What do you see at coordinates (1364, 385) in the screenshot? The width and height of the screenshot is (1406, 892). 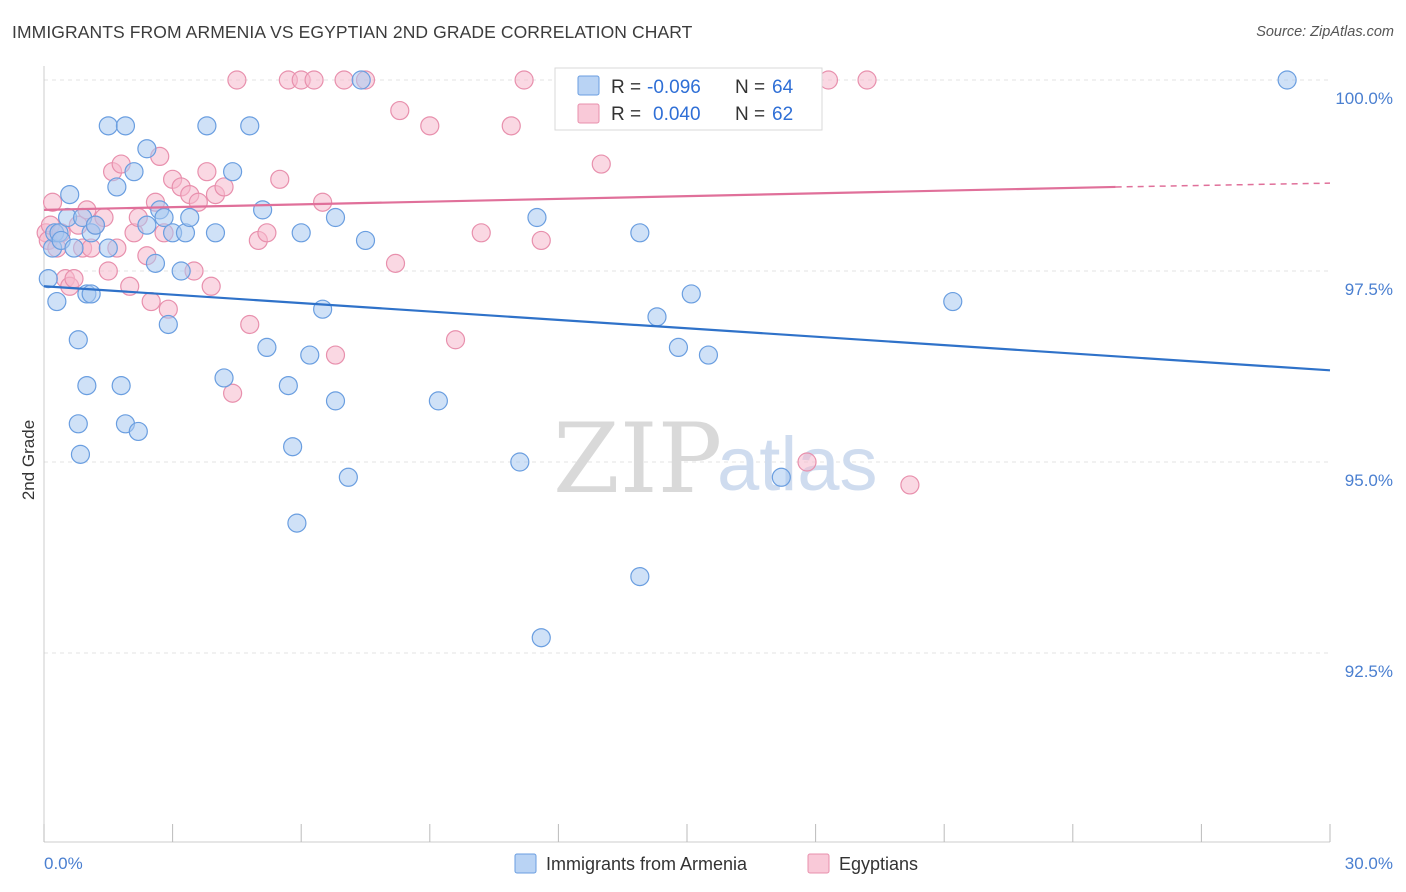 I see `y-tick-labels: 100.0% 97.5% 95.0% 92.5%` at bounding box center [1364, 385].